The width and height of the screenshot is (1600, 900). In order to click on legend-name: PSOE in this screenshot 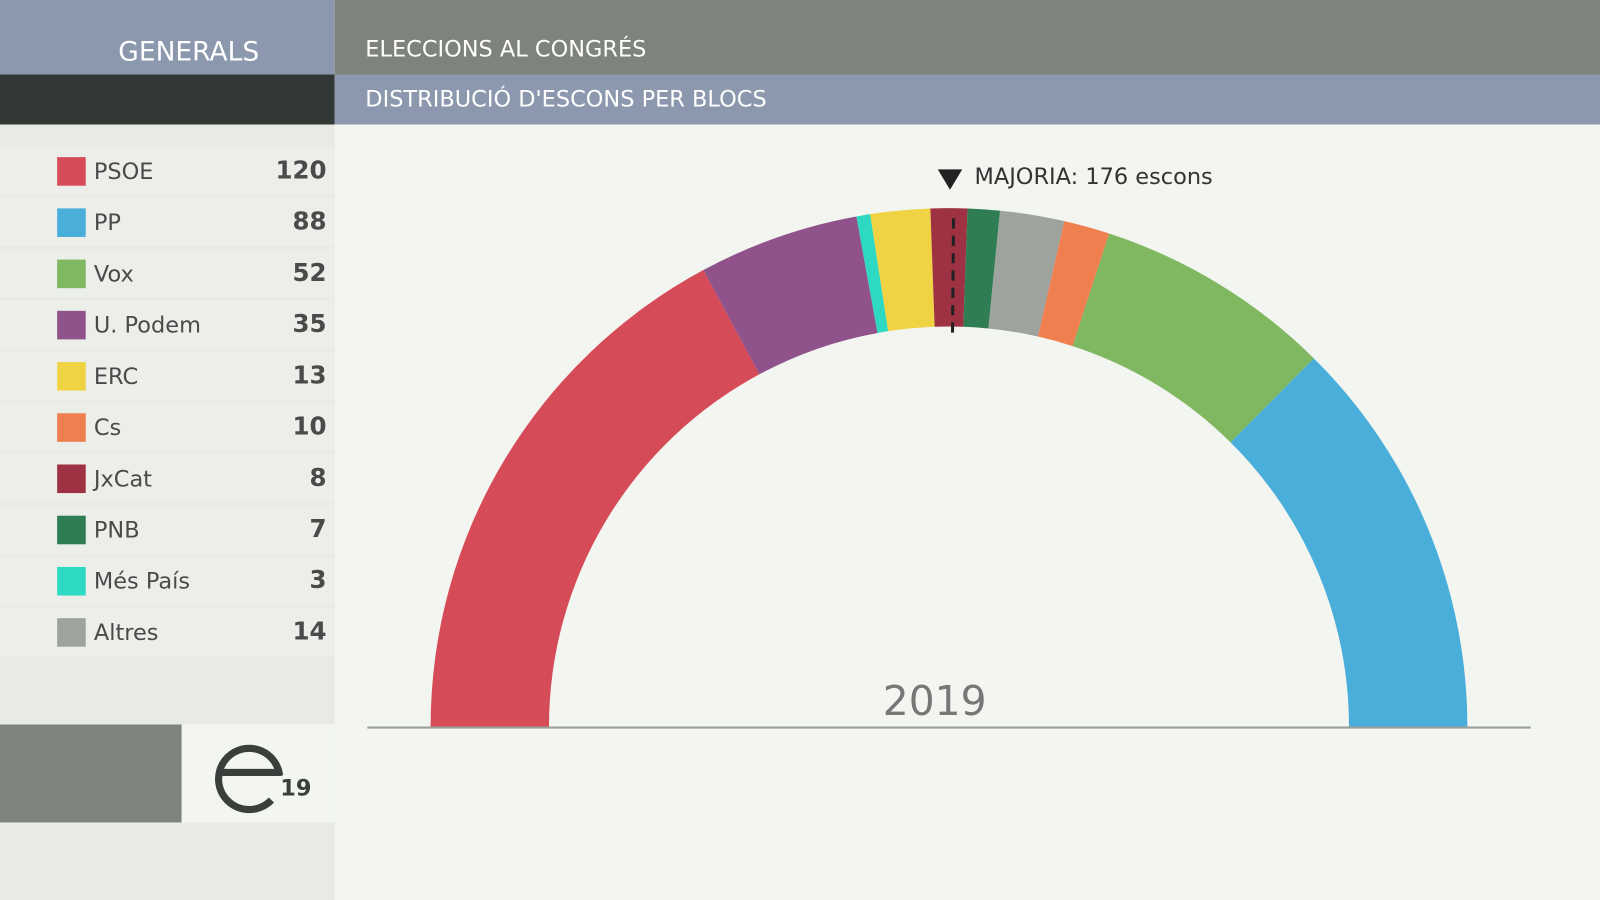, I will do `click(124, 172)`.